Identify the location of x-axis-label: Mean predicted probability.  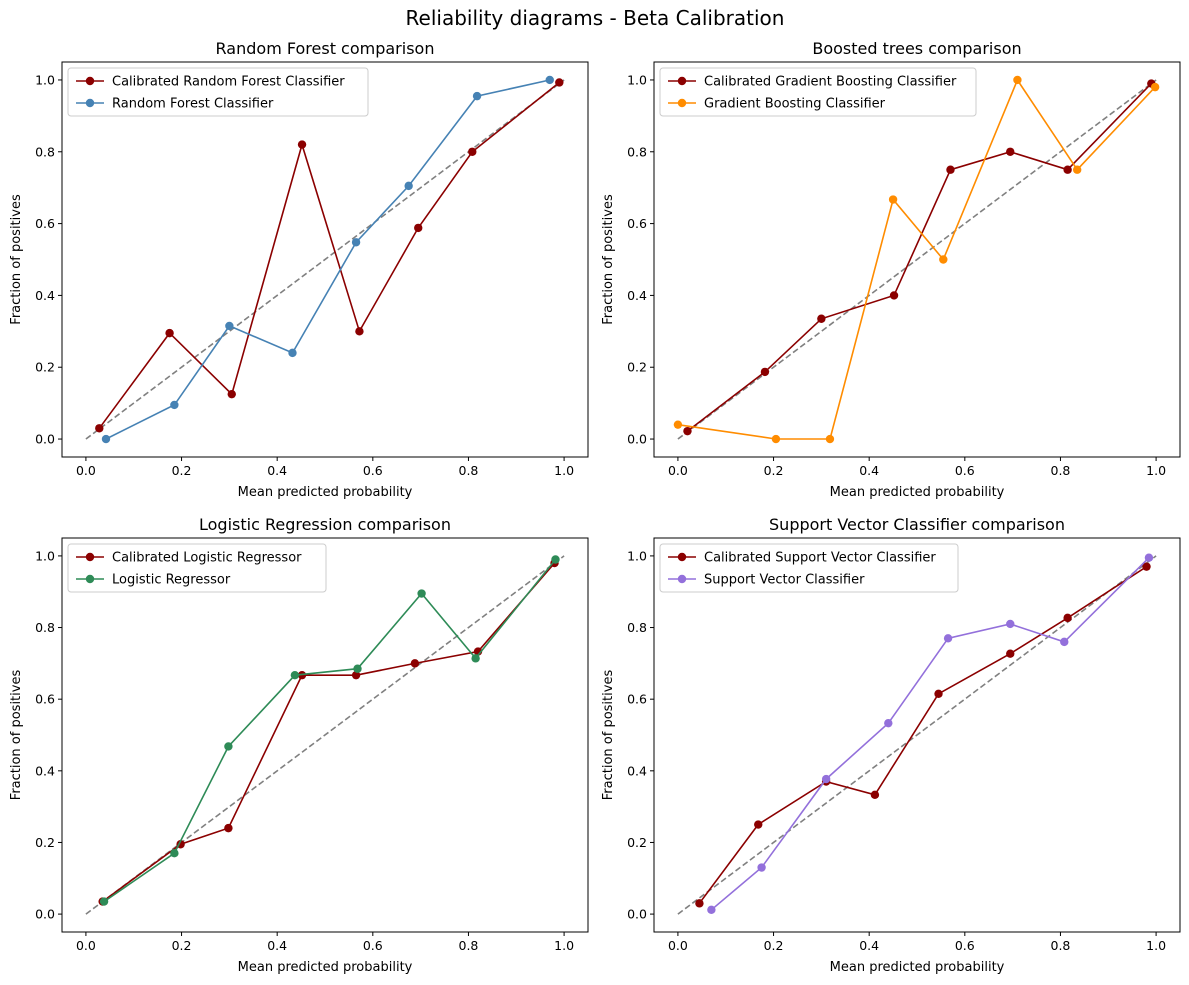
(325, 967).